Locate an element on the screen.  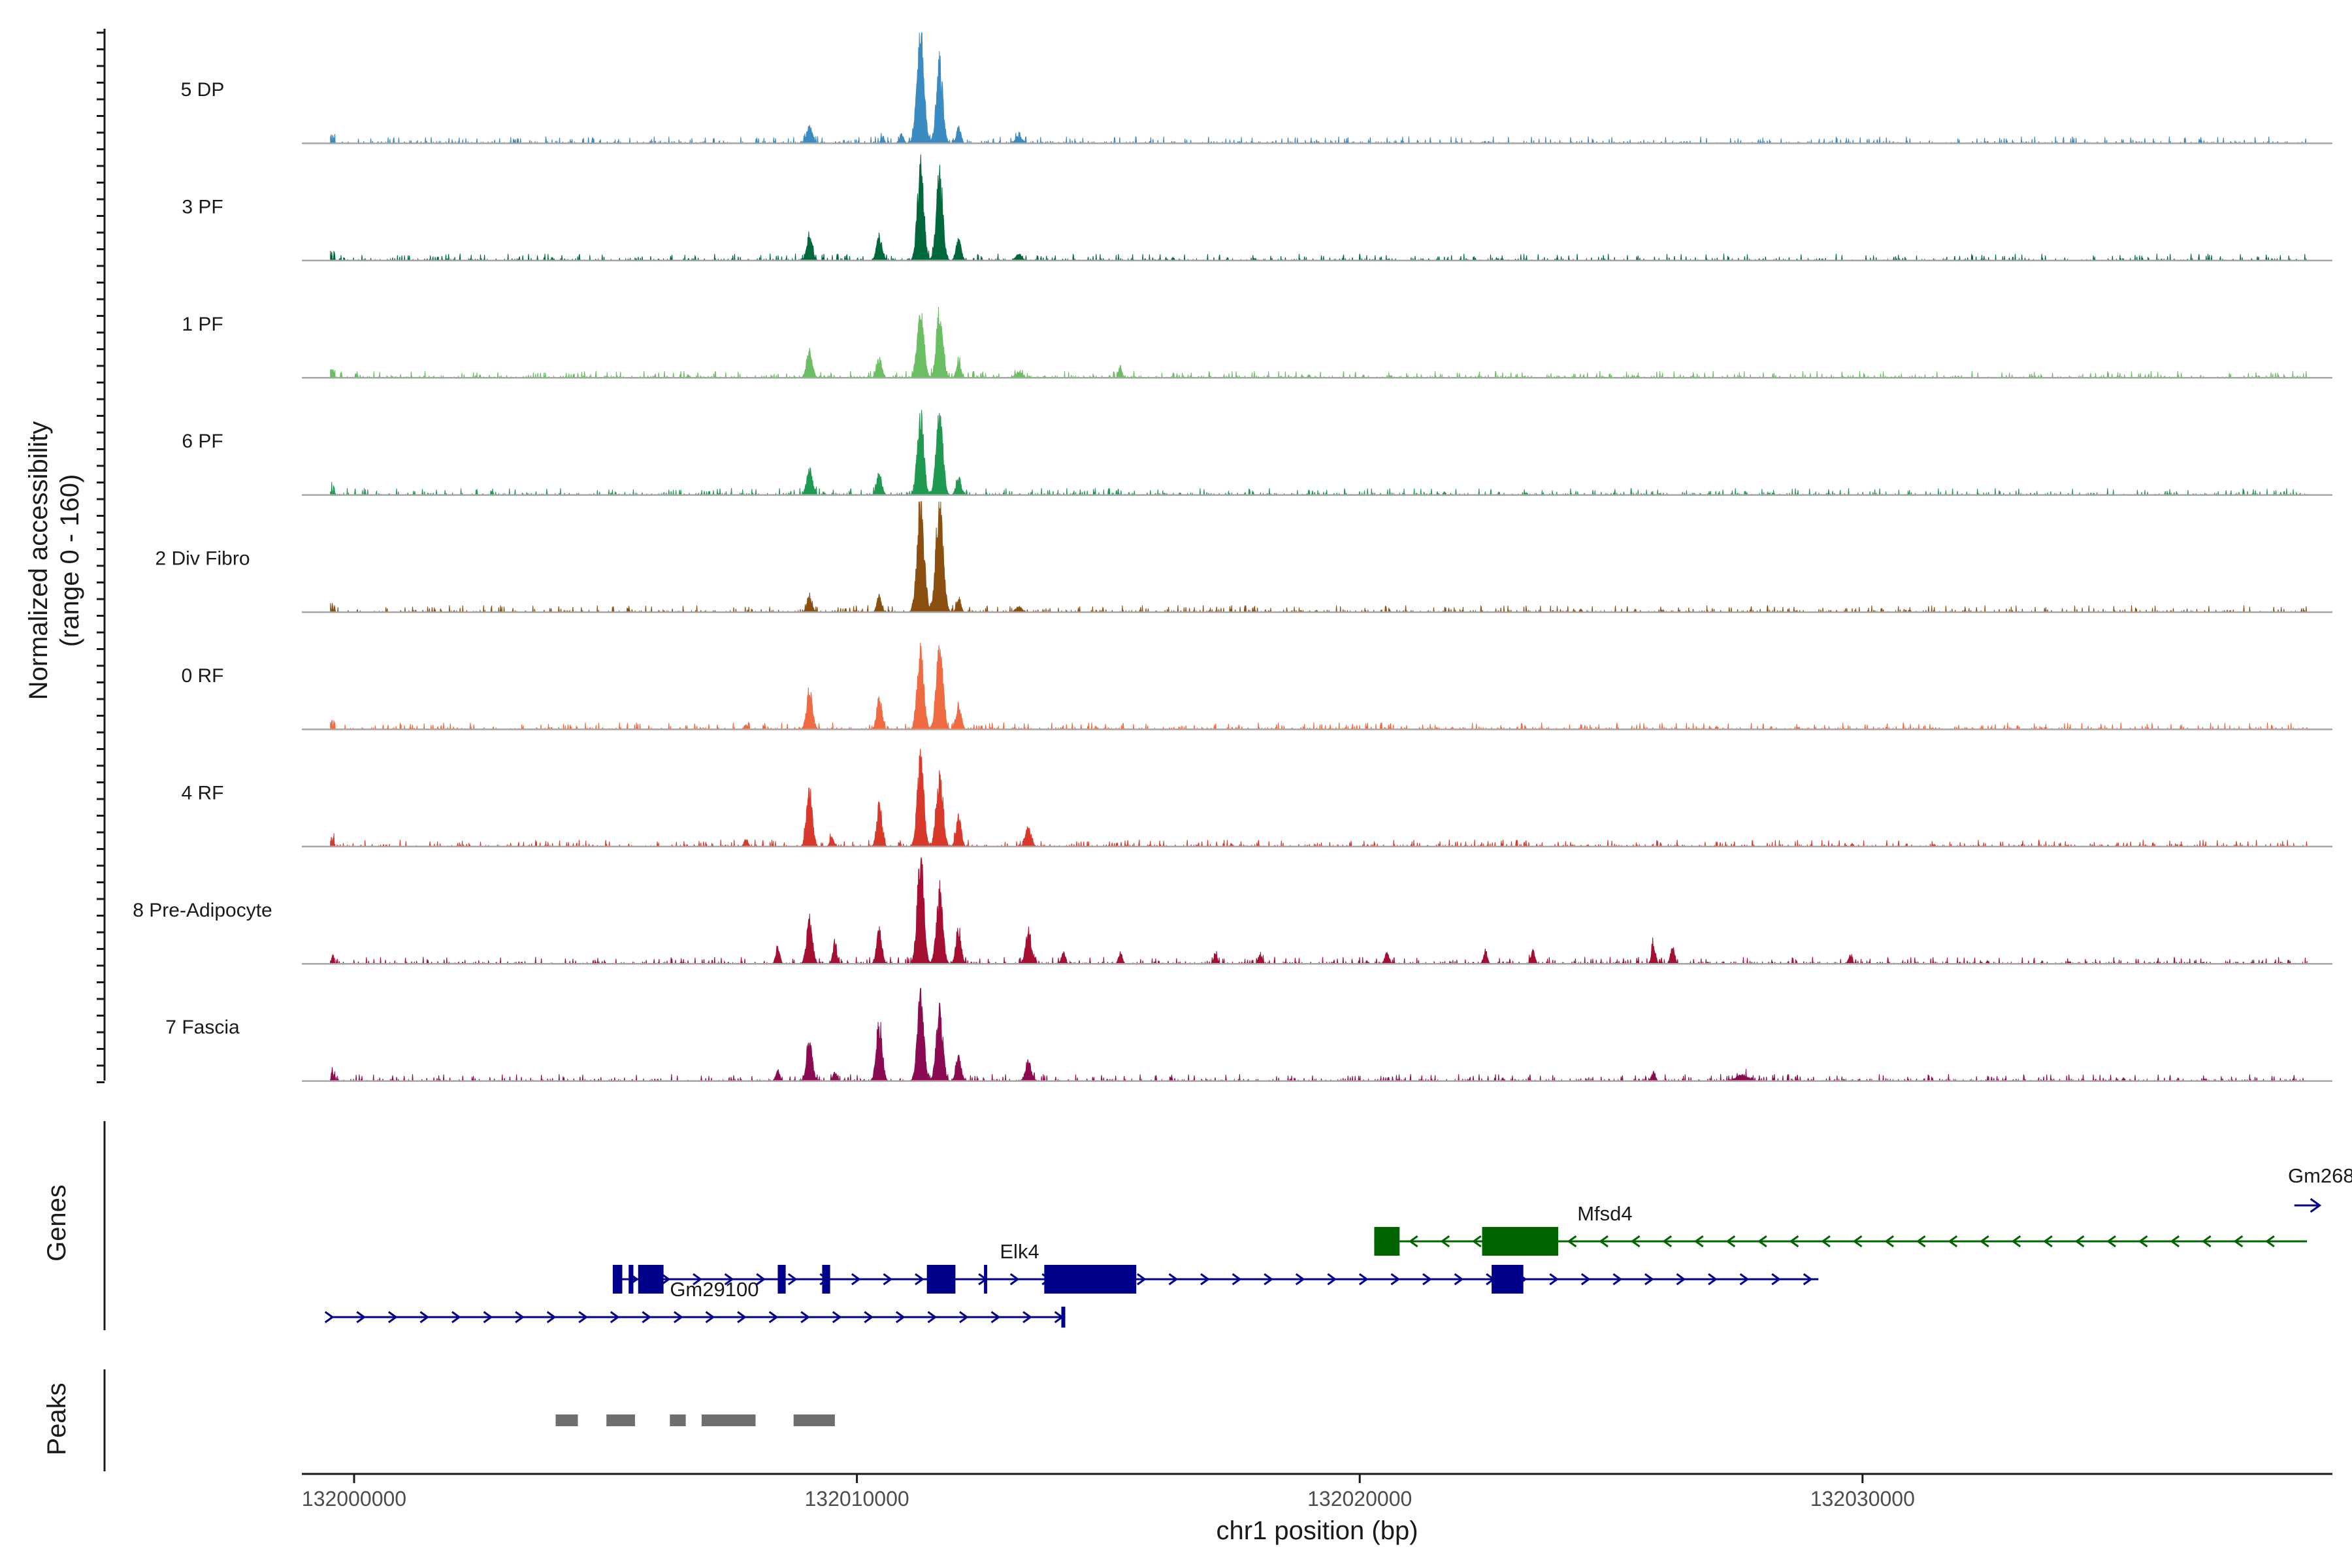
genes-panel-title: Genes is located at coordinates (56, 1223).